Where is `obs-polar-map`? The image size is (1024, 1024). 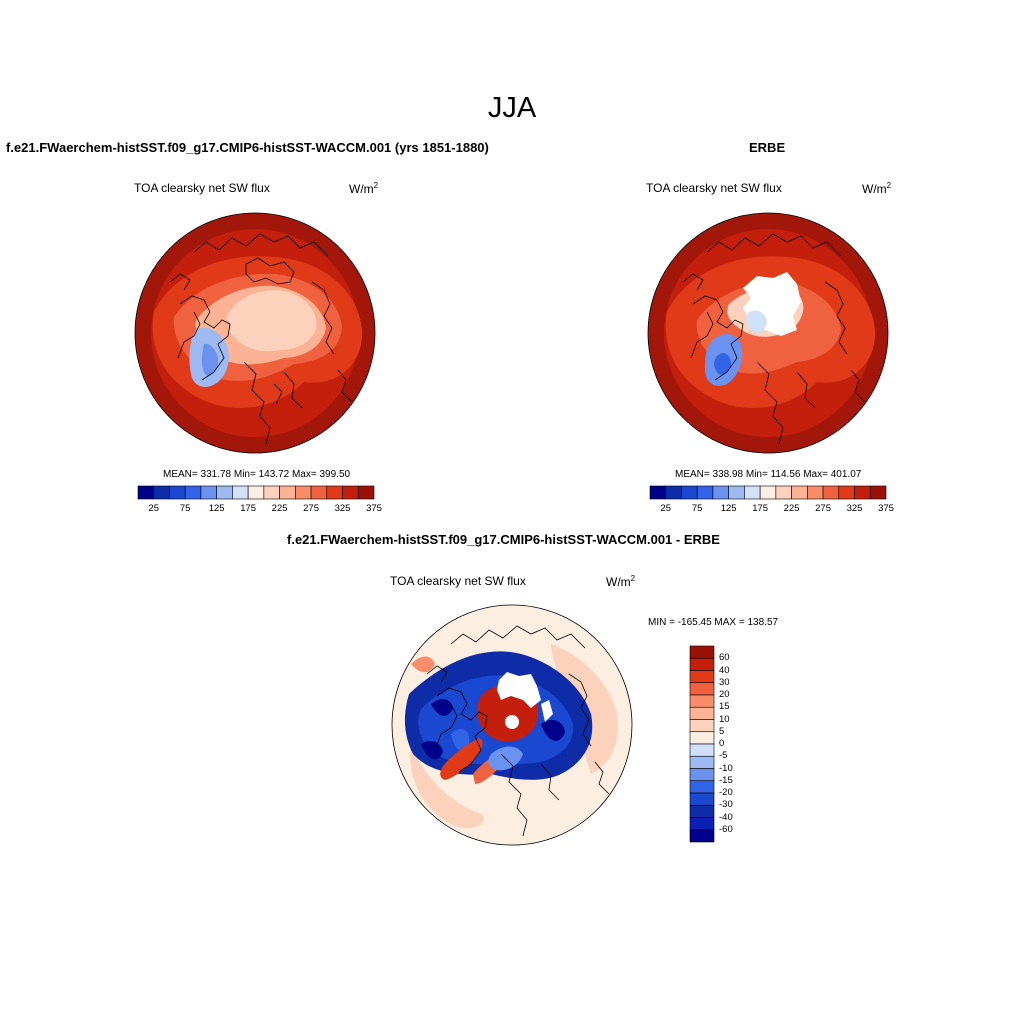 obs-polar-map is located at coordinates (768, 333).